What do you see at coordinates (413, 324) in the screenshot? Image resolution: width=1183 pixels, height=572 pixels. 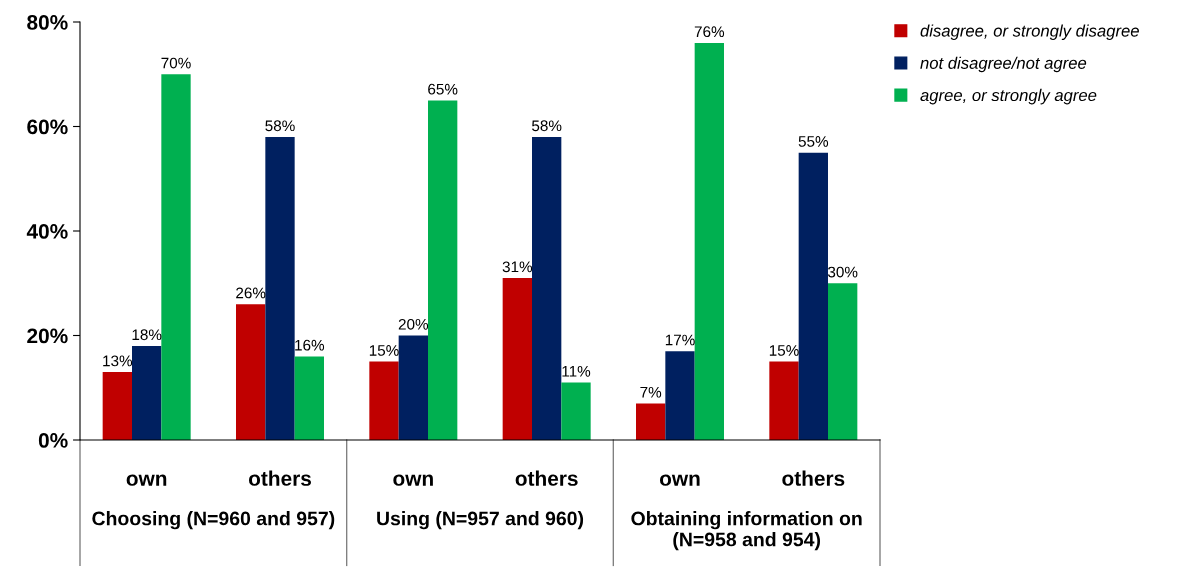 I see `data-label: 20%` at bounding box center [413, 324].